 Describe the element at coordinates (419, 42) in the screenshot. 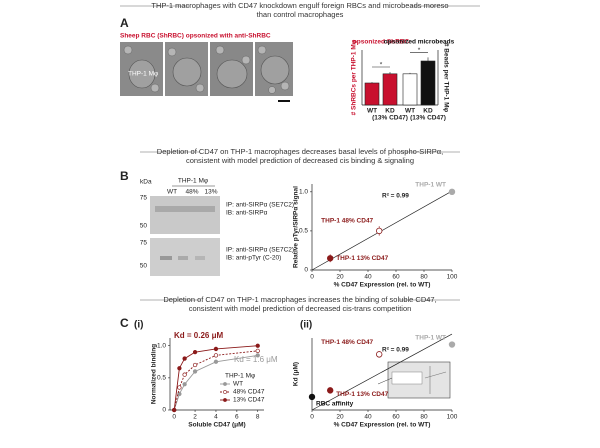

I see `legend-label: opsonized microbeads` at that location.